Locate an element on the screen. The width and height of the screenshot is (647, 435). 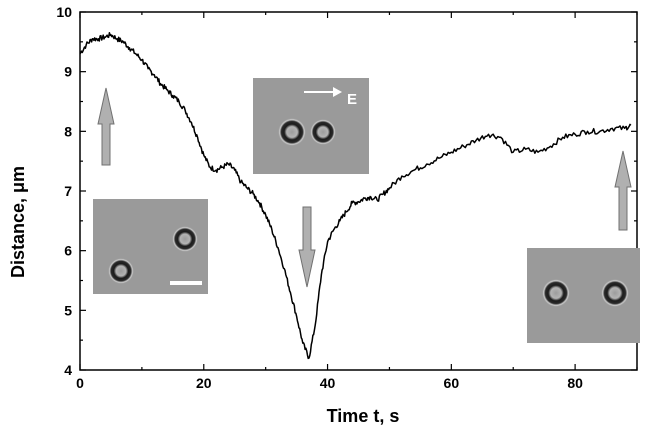
y-tick-label: 10 is located at coordinates (64, 12).